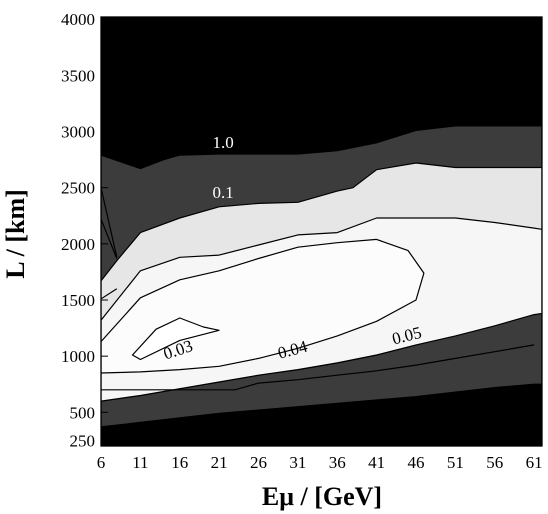  Describe the element at coordinates (455, 462) in the screenshot. I see `x-tick-label: 51` at that location.